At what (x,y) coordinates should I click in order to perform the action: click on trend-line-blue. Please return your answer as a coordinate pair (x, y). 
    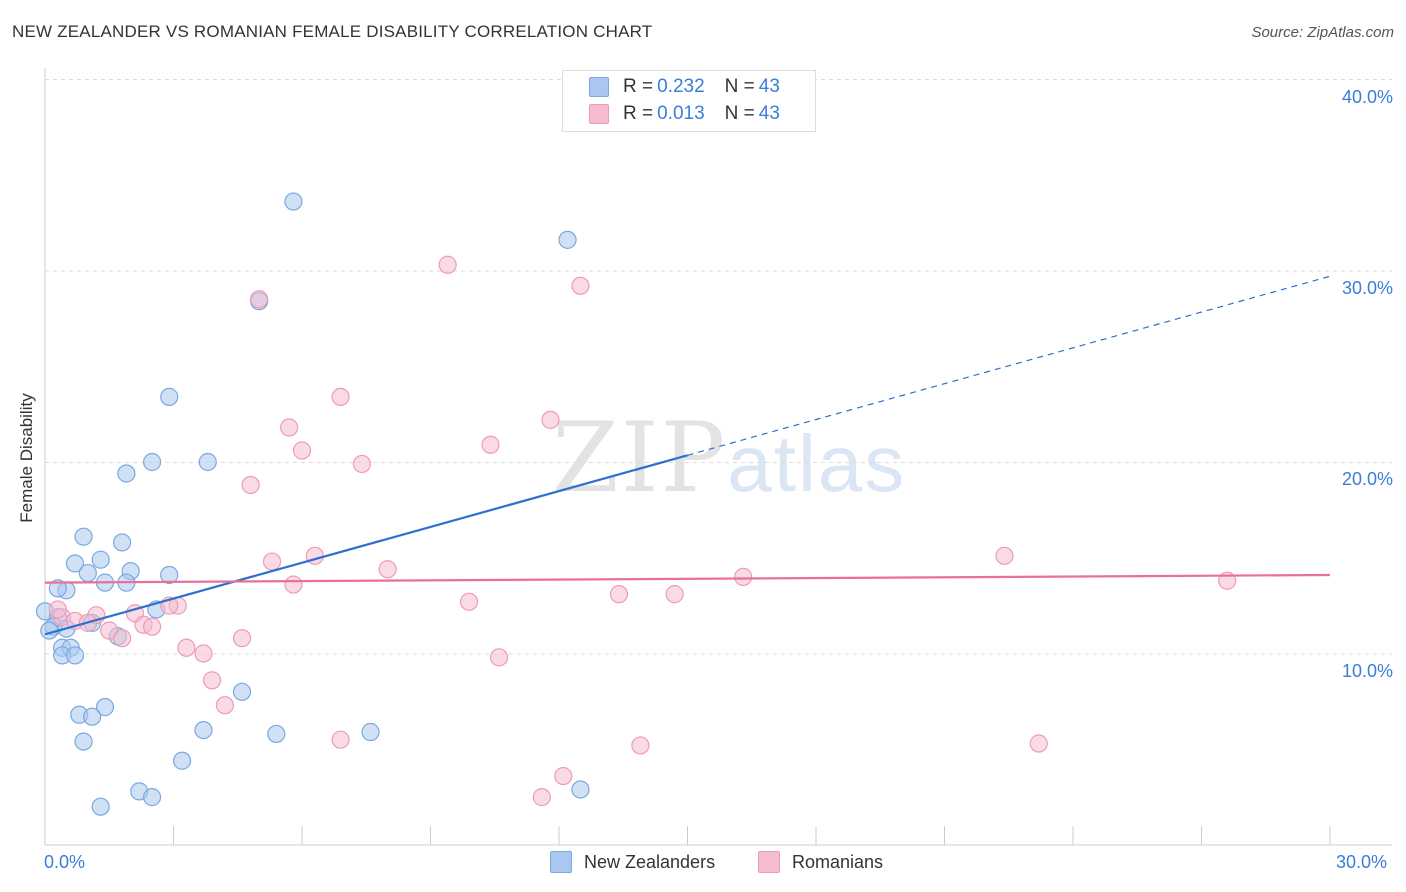
    Looking at the image, I should click on (366, 545).